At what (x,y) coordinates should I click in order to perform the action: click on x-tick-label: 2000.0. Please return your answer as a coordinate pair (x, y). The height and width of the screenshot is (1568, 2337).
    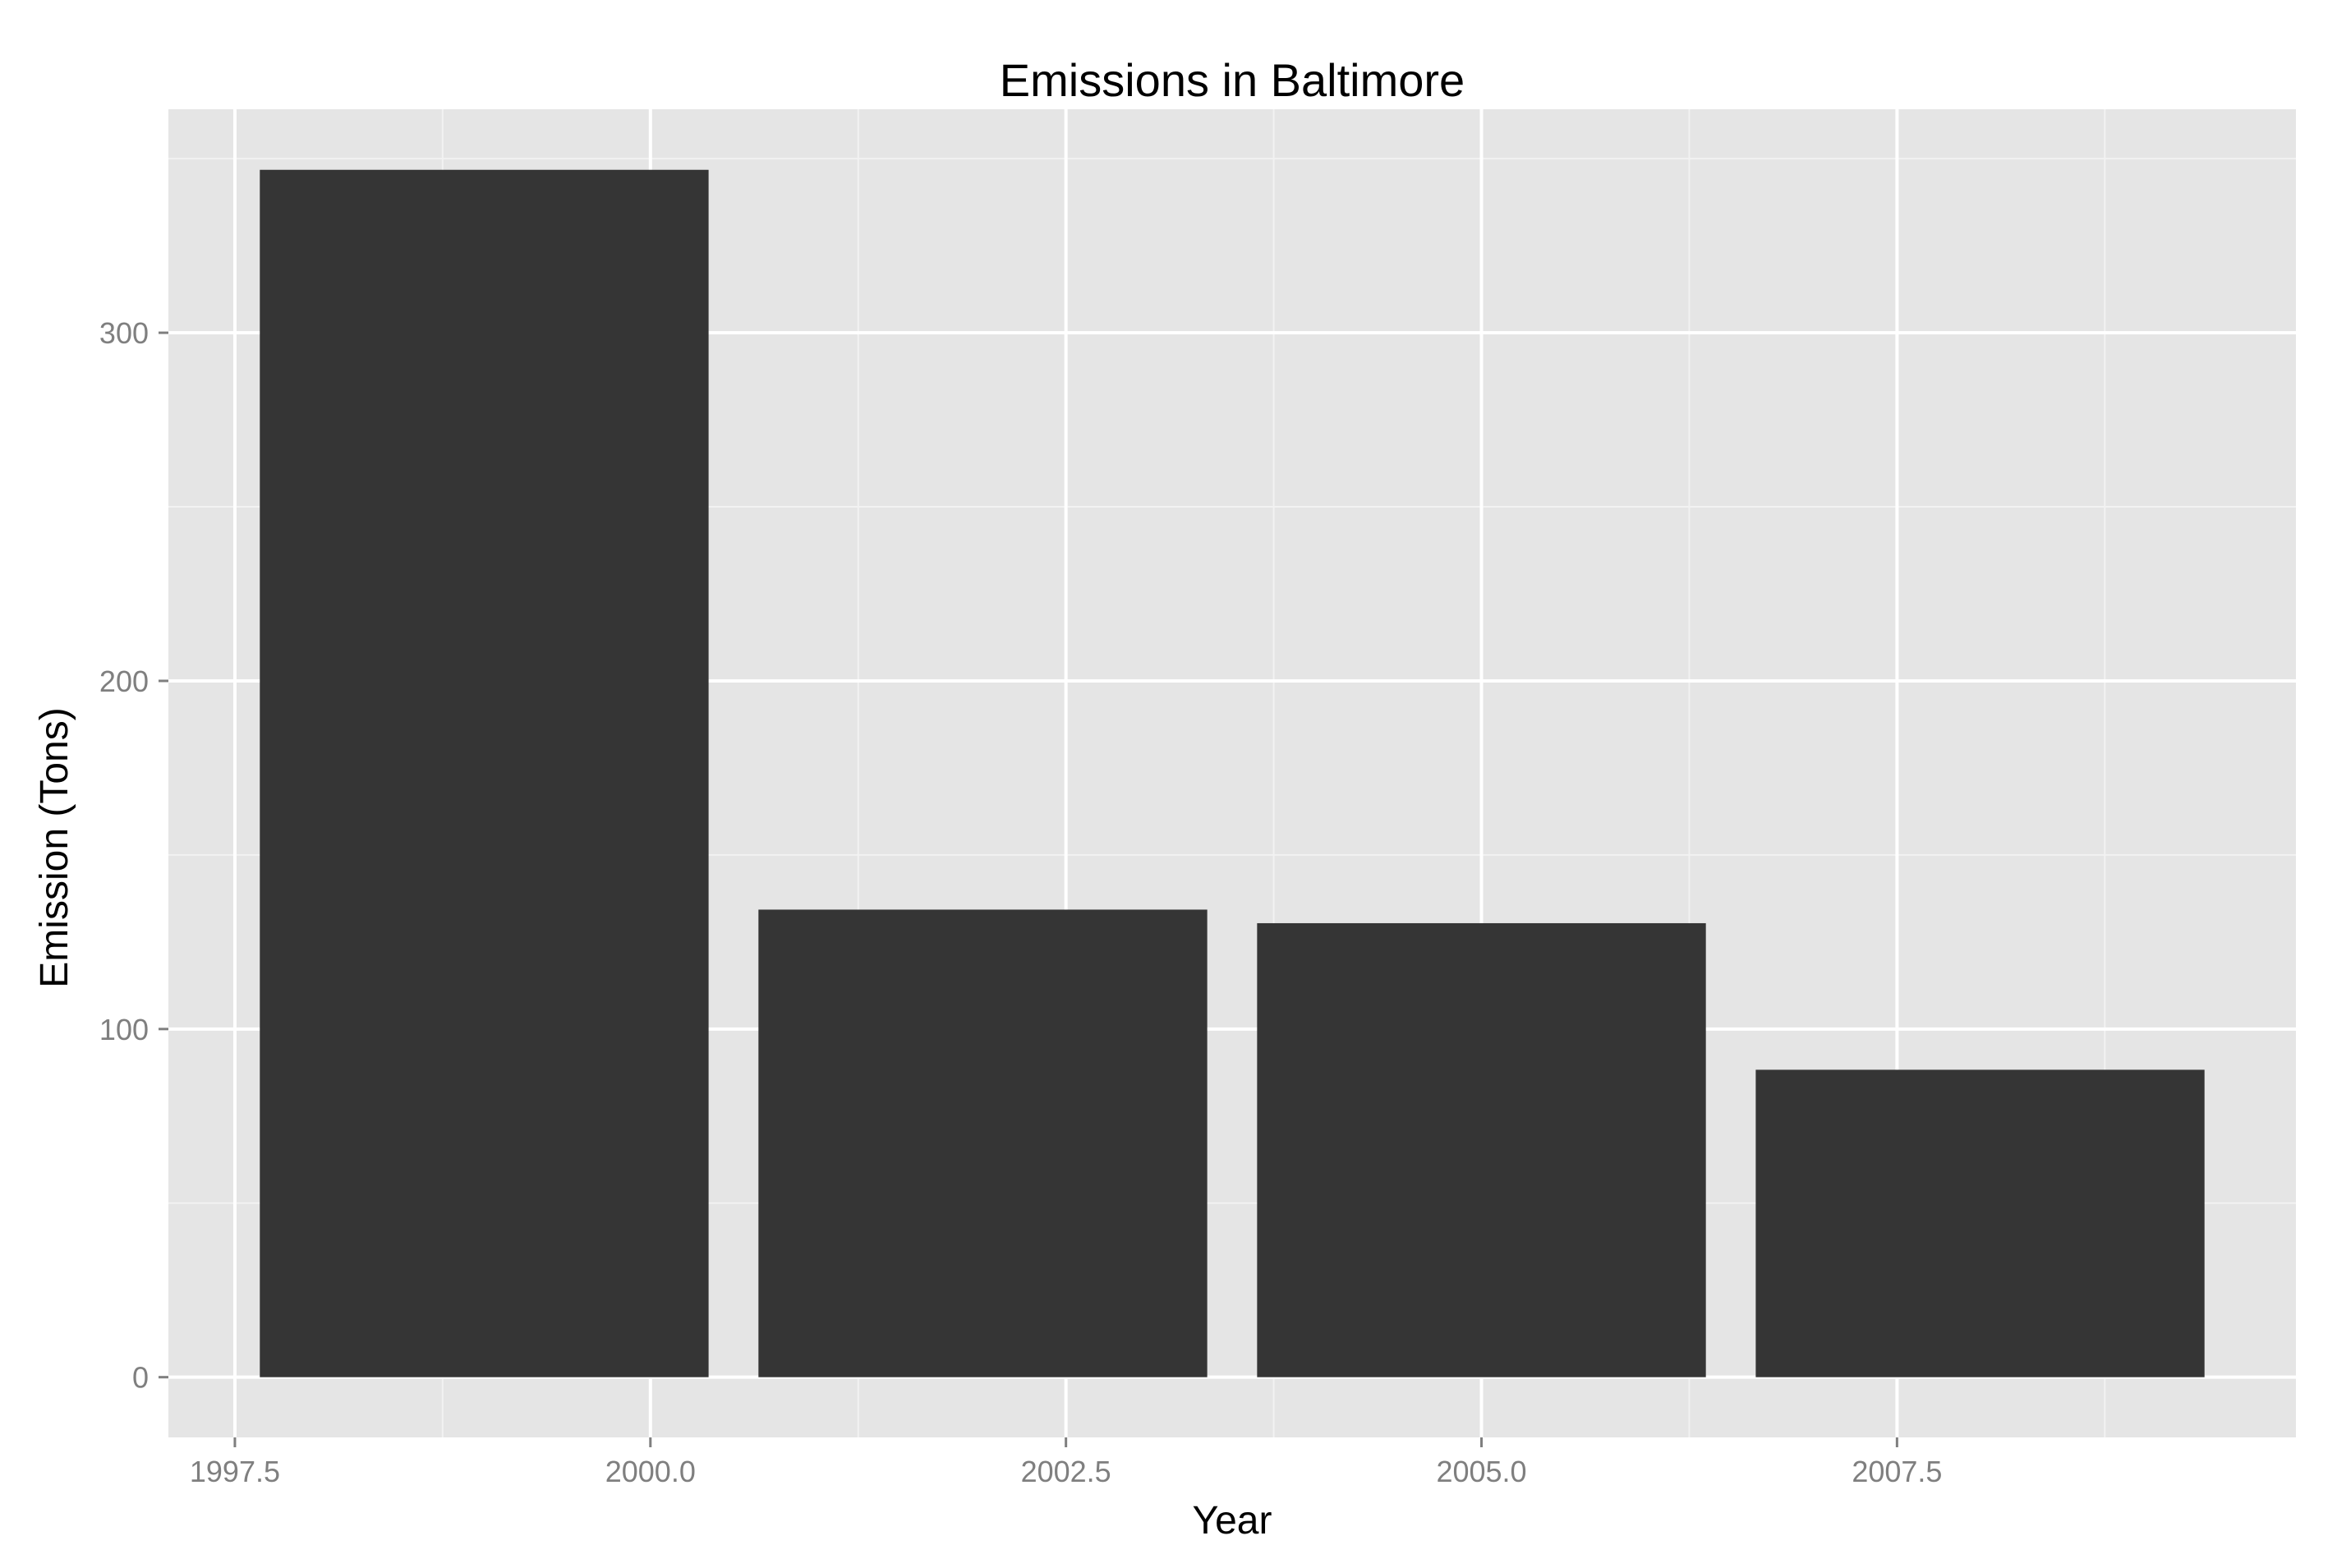
    Looking at the image, I should click on (650, 1472).